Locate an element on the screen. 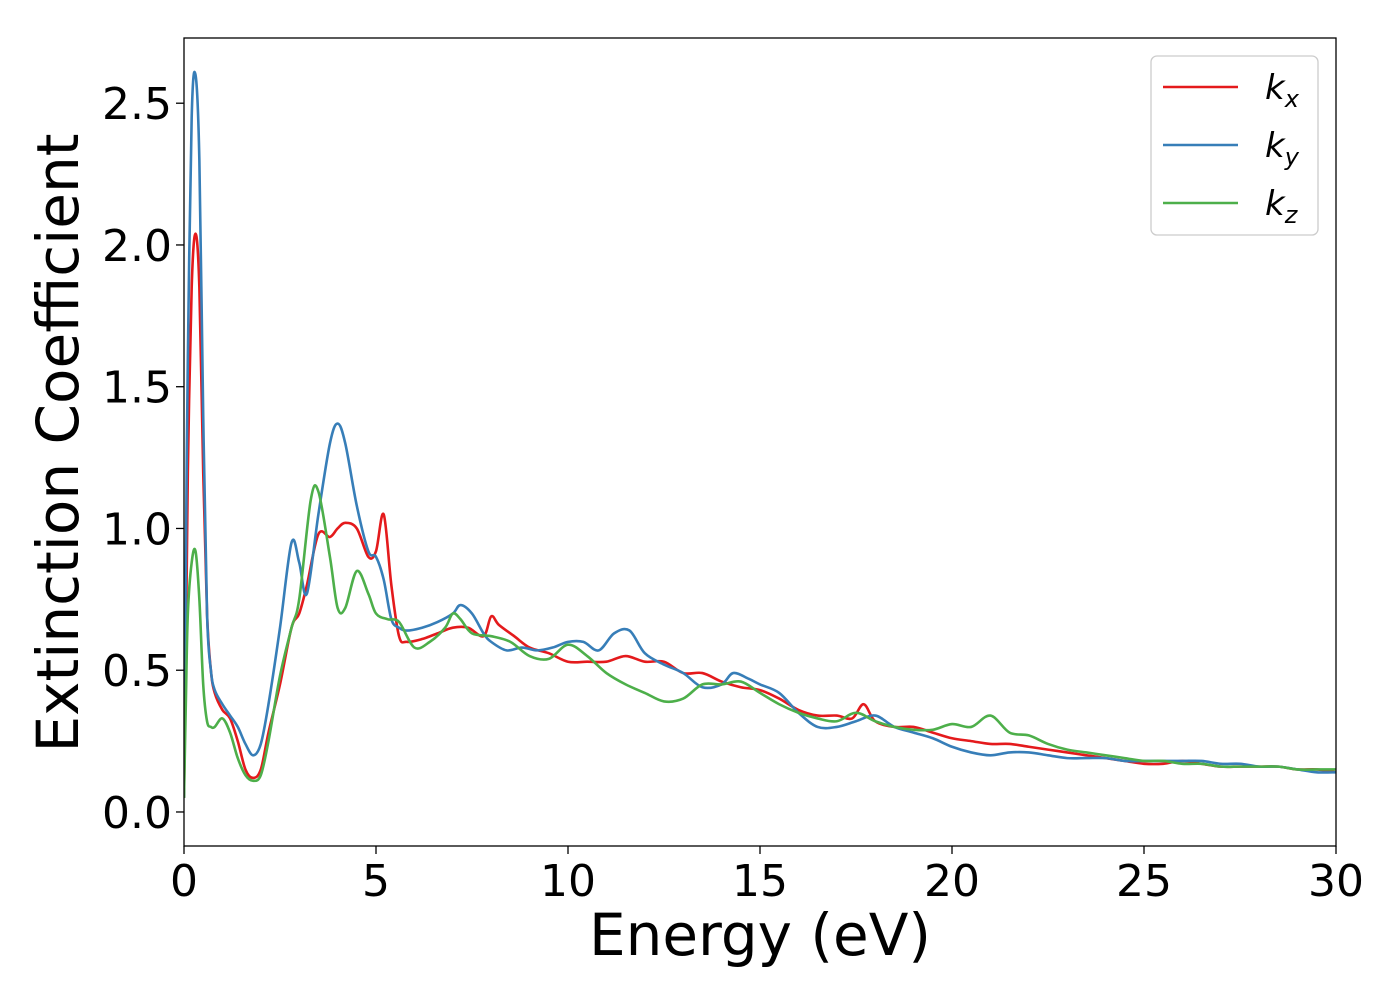 This screenshot has width=1400, height=1000. y-axis: 0.0 0.5 1.0 1.5 2.0 2.5 is located at coordinates (143, 459).